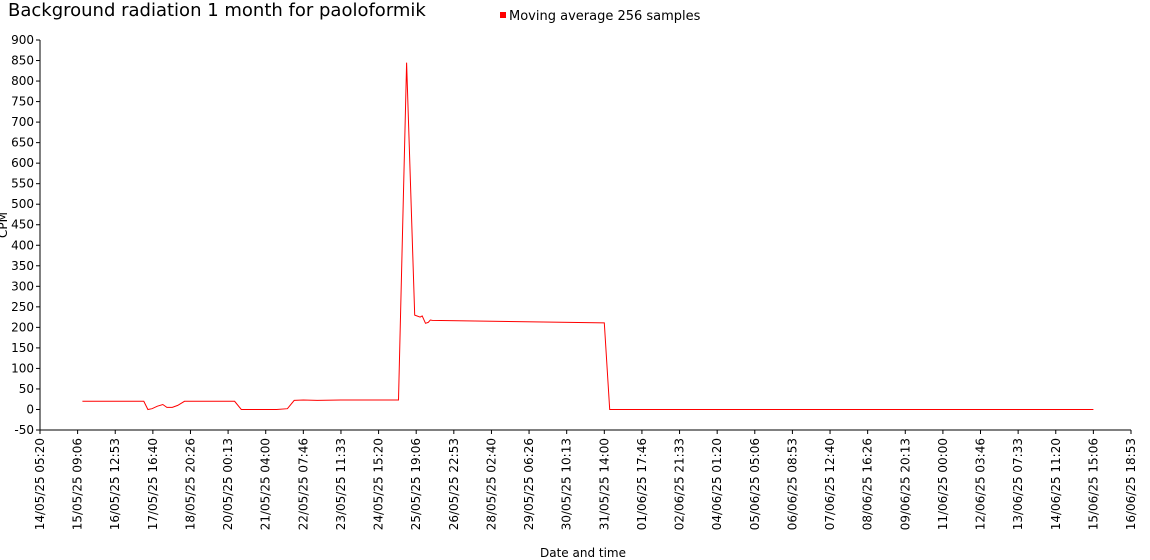 The width and height of the screenshot is (1150, 560). Describe the element at coordinates (228, 484) in the screenshot. I see `x-tick-label: 20/05/25 00:13` at that location.